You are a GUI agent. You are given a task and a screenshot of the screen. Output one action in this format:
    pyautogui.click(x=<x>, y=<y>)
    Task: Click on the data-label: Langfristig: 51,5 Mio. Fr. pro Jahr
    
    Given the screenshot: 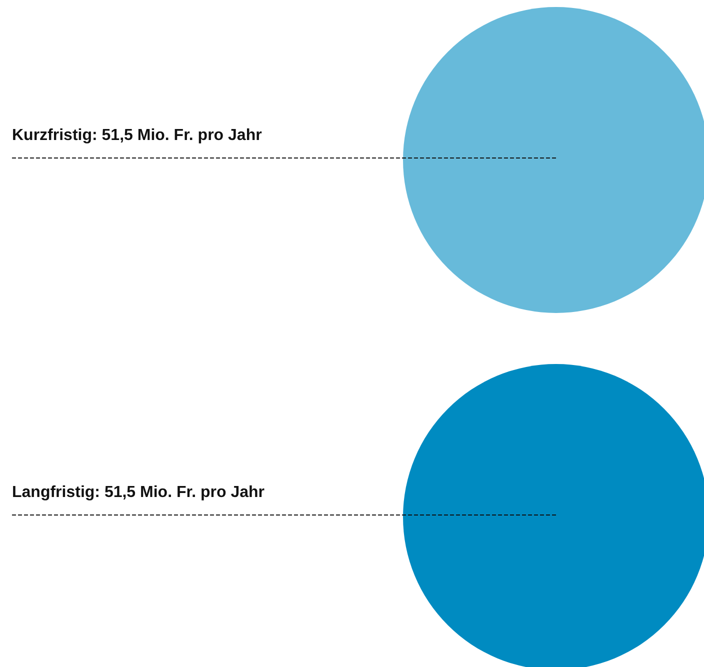 What is the action you would take?
    pyautogui.click(x=138, y=492)
    